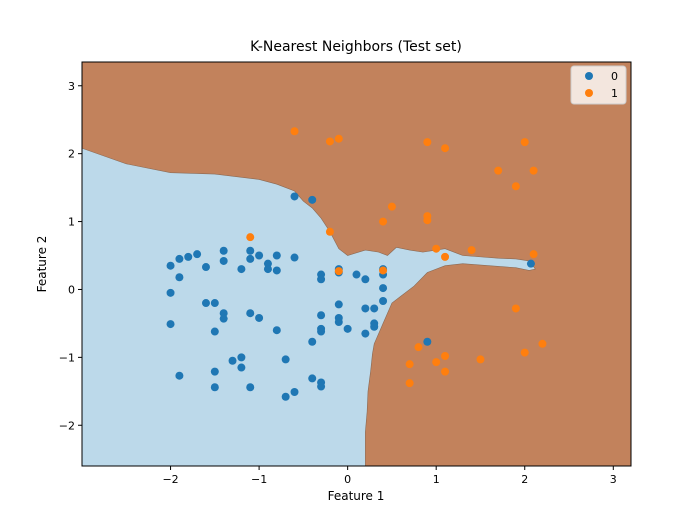 The image size is (690, 520). Describe the element at coordinates (524, 479) in the screenshot. I see `x-tick-label: 2` at that location.